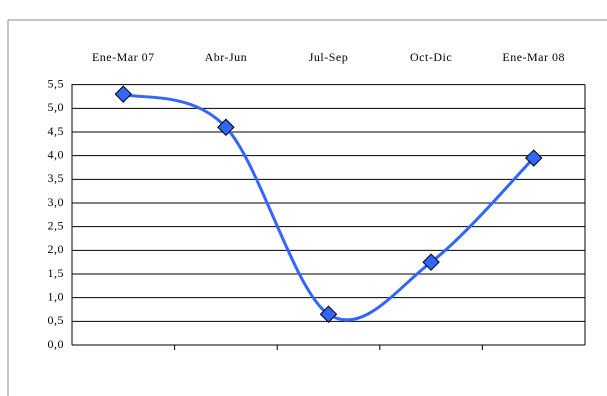 This screenshot has width=607, height=396. I want to click on x-tick-label: Ene-Mar 07, so click(123, 57).